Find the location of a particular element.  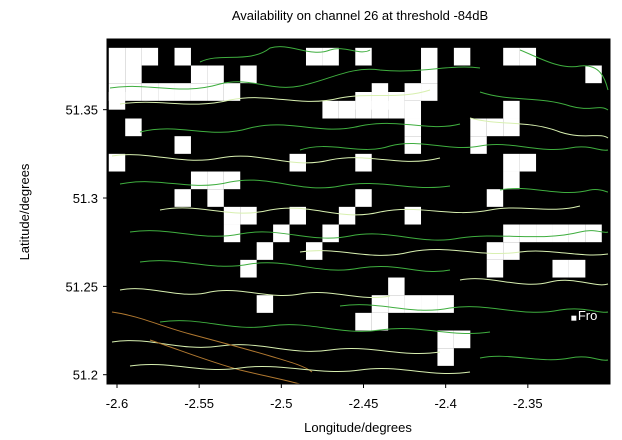

y-axis-label: Latitude/degrees is located at coordinates (24, 211).